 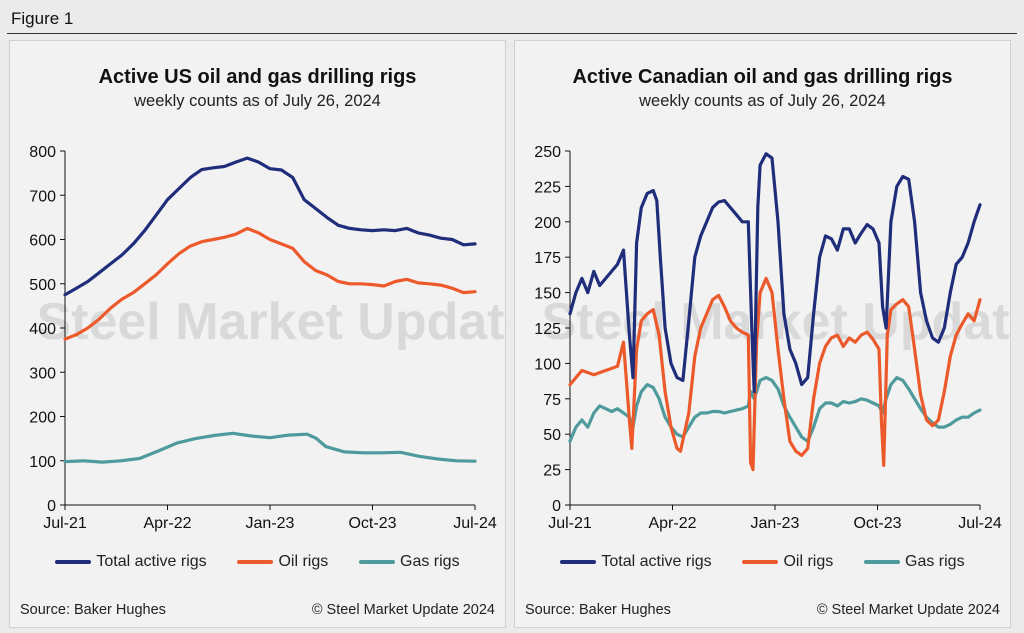 What do you see at coordinates (42, 241) in the screenshot?
I see `y-tick-label: 600` at bounding box center [42, 241].